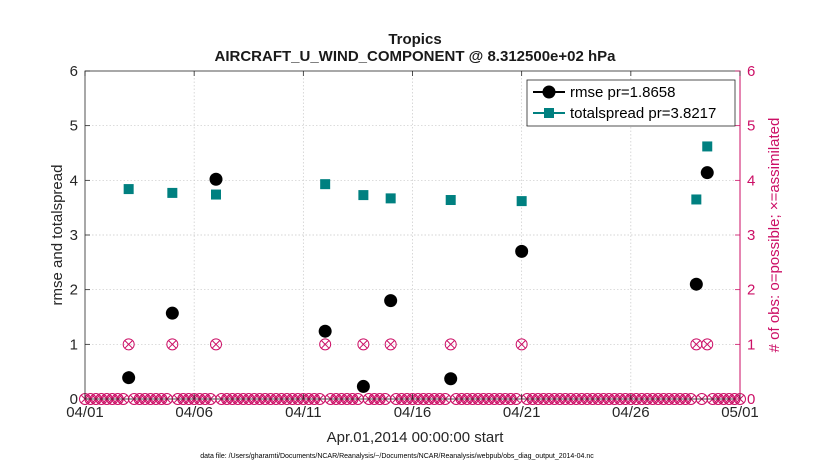  What do you see at coordinates (751, 235) in the screenshot?
I see `y-right-tick-label: 3` at bounding box center [751, 235].